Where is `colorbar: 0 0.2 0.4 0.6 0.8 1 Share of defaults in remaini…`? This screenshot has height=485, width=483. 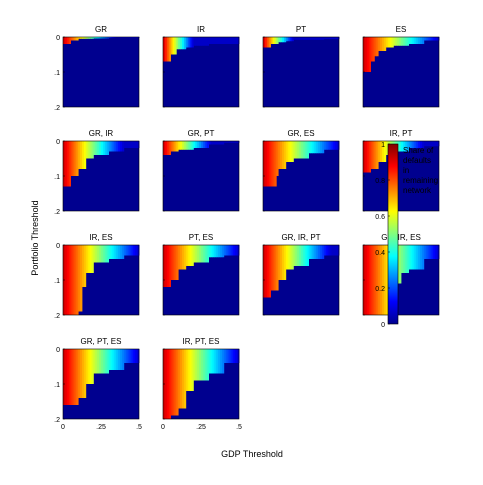 colorbar: 0 0.2 0.4 0.6 0.8 1 Share of defaults in remaini… is located at coordinates (406, 235).